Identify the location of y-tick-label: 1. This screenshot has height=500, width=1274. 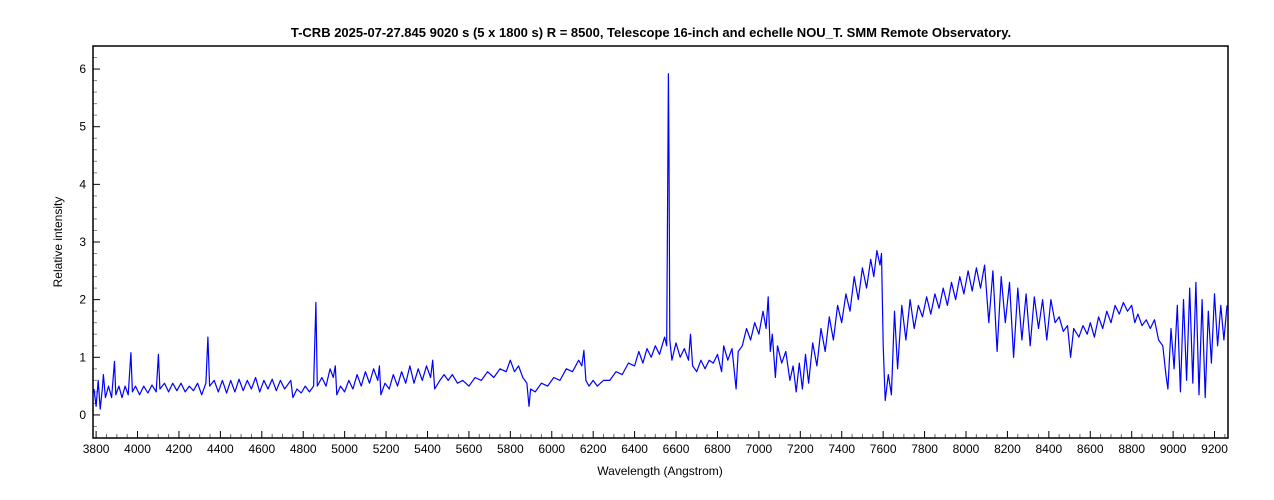
(82, 357).